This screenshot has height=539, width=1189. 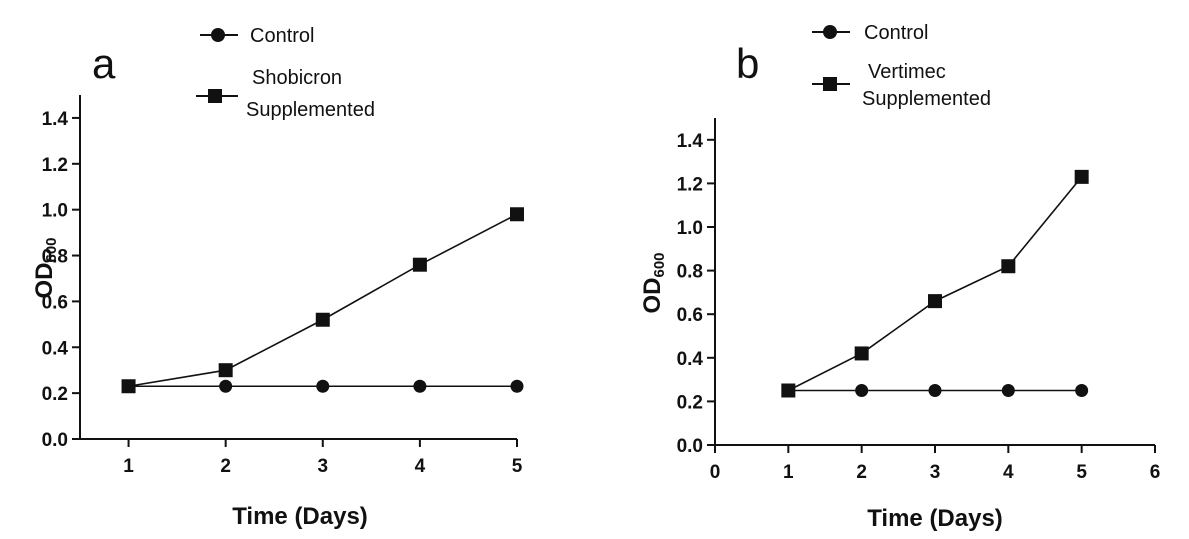 I want to click on legend-supplemented-label-line1: Vertimec, so click(x=907, y=72).